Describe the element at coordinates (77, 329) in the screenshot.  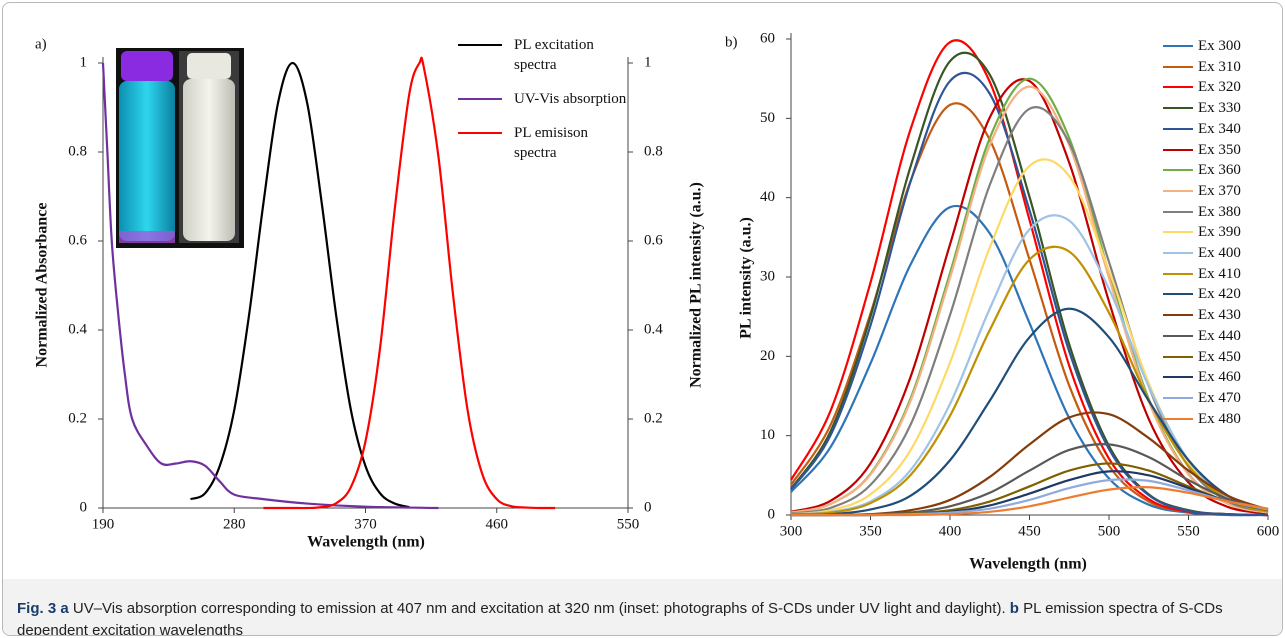
I see `y-tick-label: 0.4` at that location.